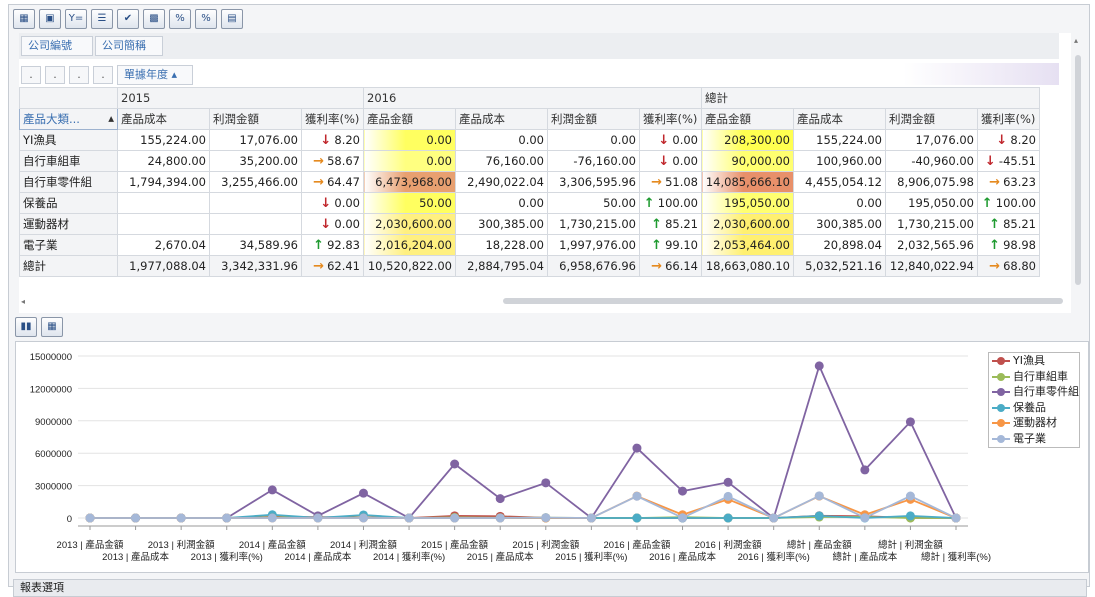 Image resolution: width=1095 pixels, height=597 pixels. I want to click on save-icon: ▣, so click(50, 19).